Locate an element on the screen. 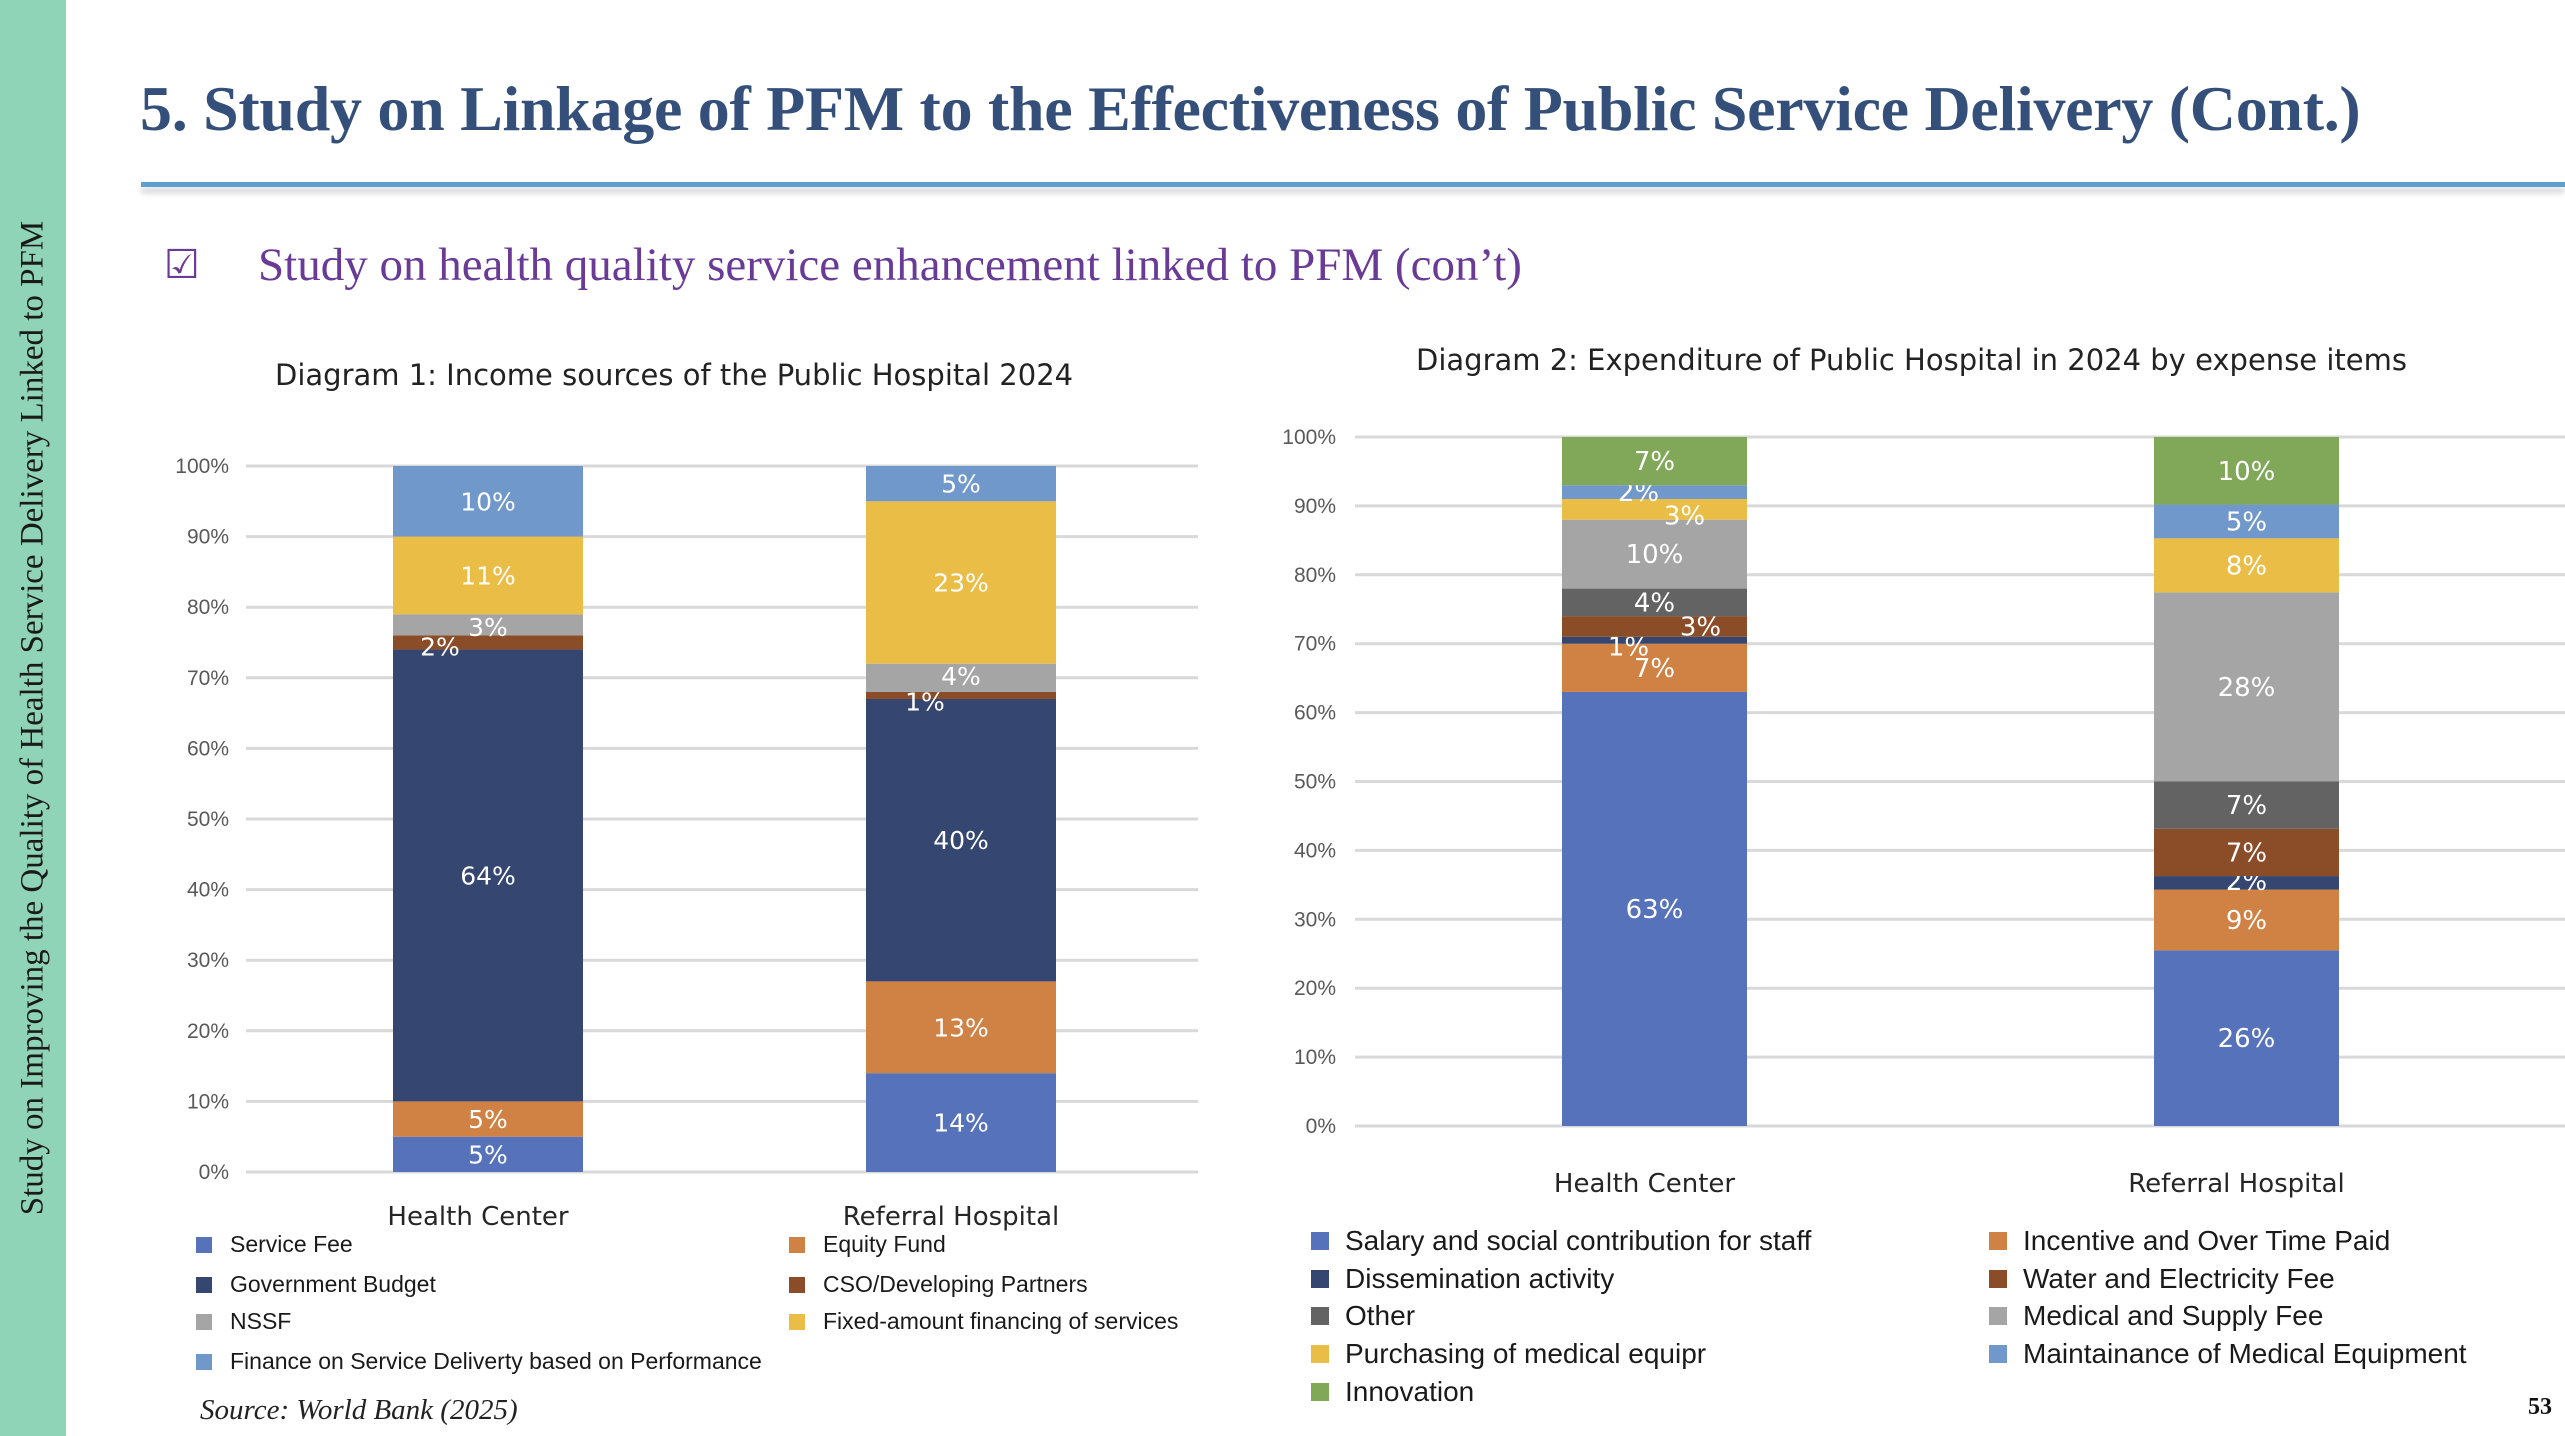 This screenshot has width=2565, height=1436. chart2-legend-item: Salary and social contribution for staff is located at coordinates (1561, 1241).